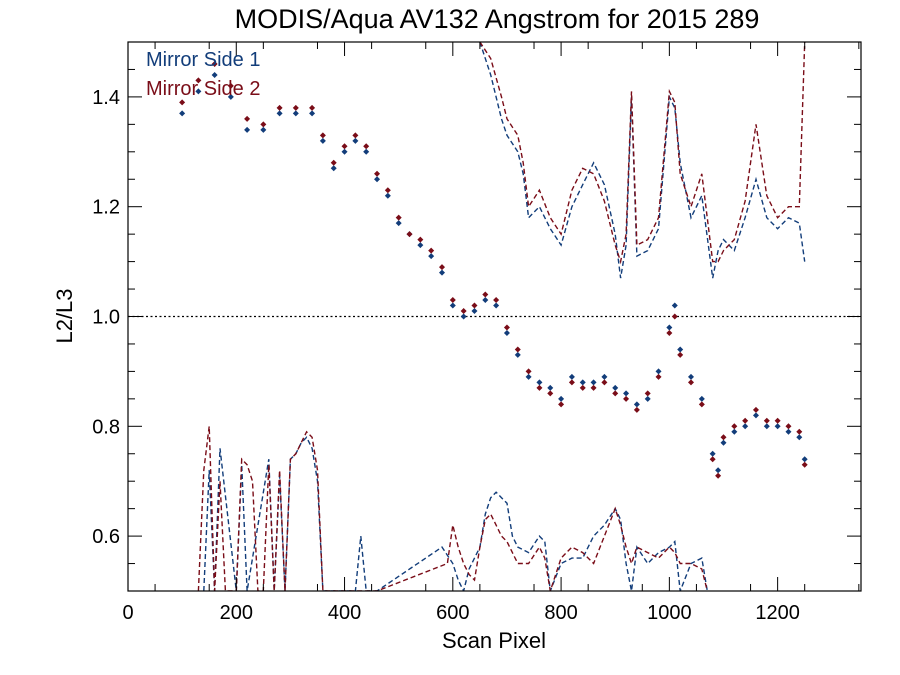 The width and height of the screenshot is (900, 675). Describe the element at coordinates (106, 98) in the screenshot. I see `y-tick-label: 1.4` at that location.